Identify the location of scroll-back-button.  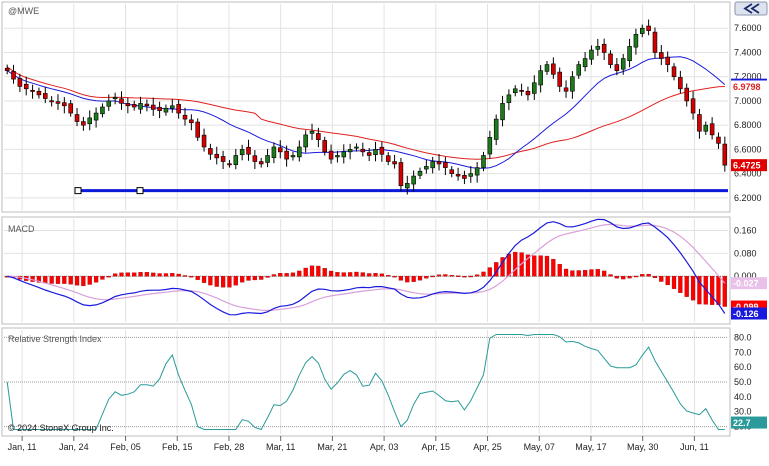
(751, 8).